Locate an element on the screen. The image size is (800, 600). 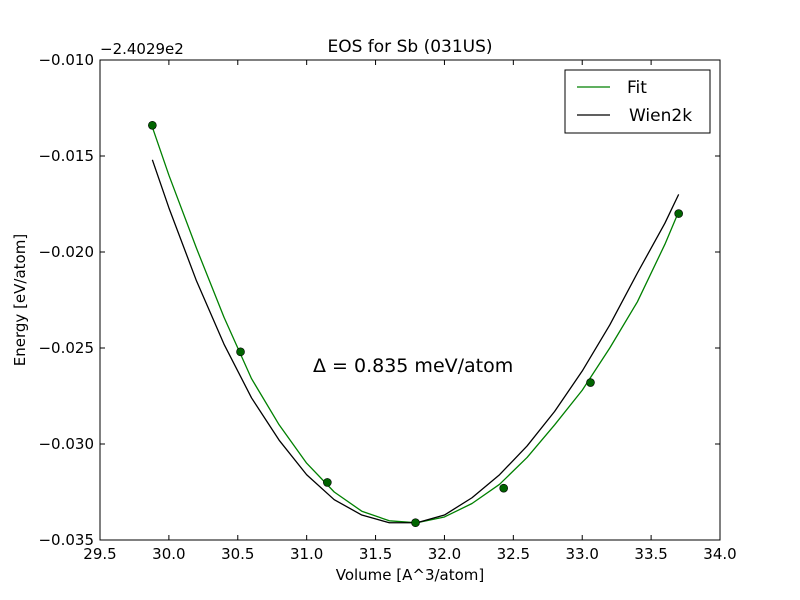
x-tick-label: 32.5 is located at coordinates (513, 554).